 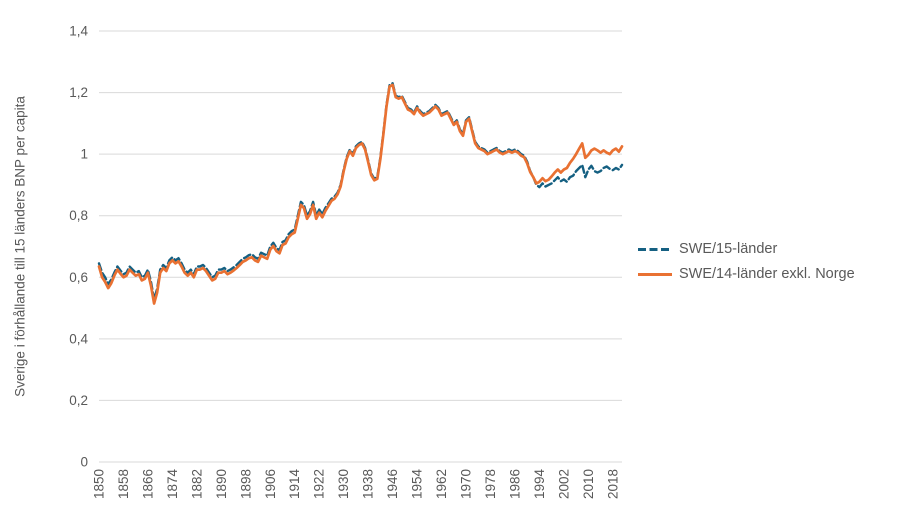 What do you see at coordinates (319, 484) in the screenshot?
I see `x-tick-label: 1922` at bounding box center [319, 484].